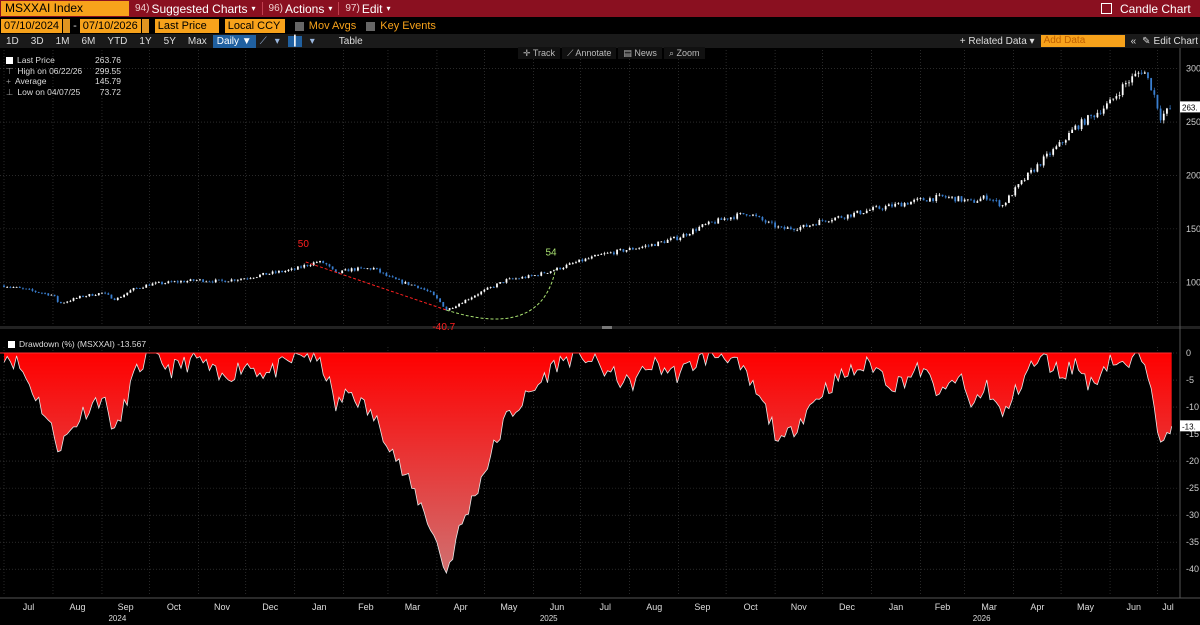  Describe the element at coordinates (443, 327) in the screenshot. I see `annotation-label-trough: -40.7` at that location.